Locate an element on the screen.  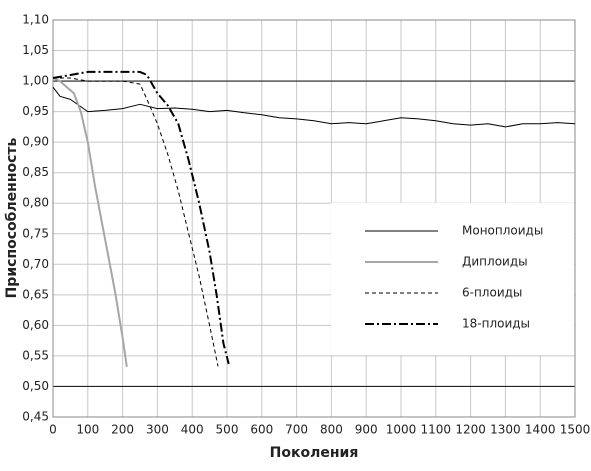
y-tick-label: 0,65 is located at coordinates (35, 294).